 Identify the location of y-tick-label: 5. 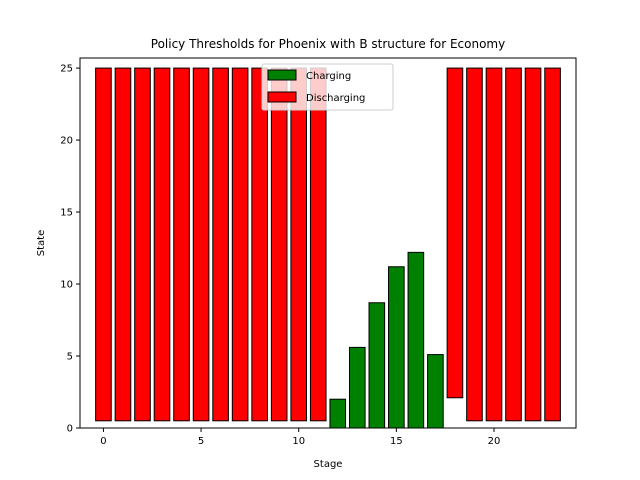
(70, 357).